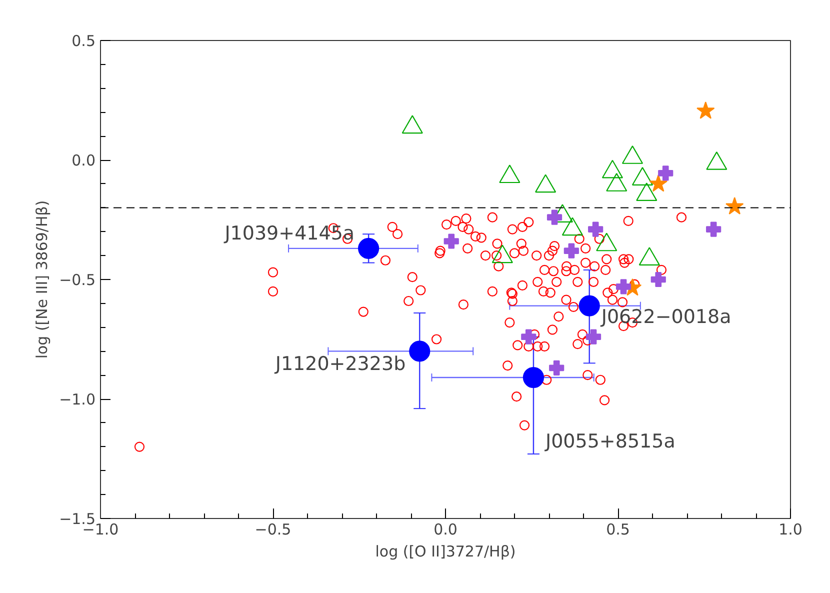  What do you see at coordinates (42, 279) in the screenshot?
I see `y-axis-title: log ([Ne III] 3869/Hβ)` at bounding box center [42, 279].